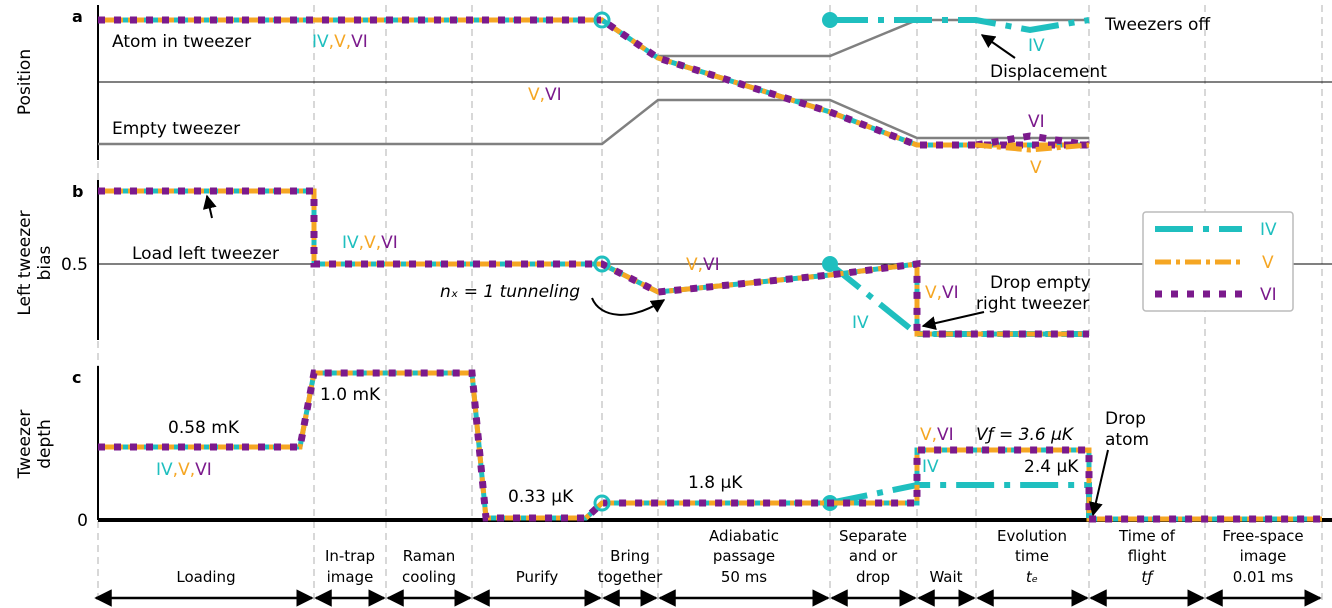  What do you see at coordinates (370, 243) in the screenshot?
I see `label-iv-v-vi-b: IV,V,VI` at bounding box center [370, 243].